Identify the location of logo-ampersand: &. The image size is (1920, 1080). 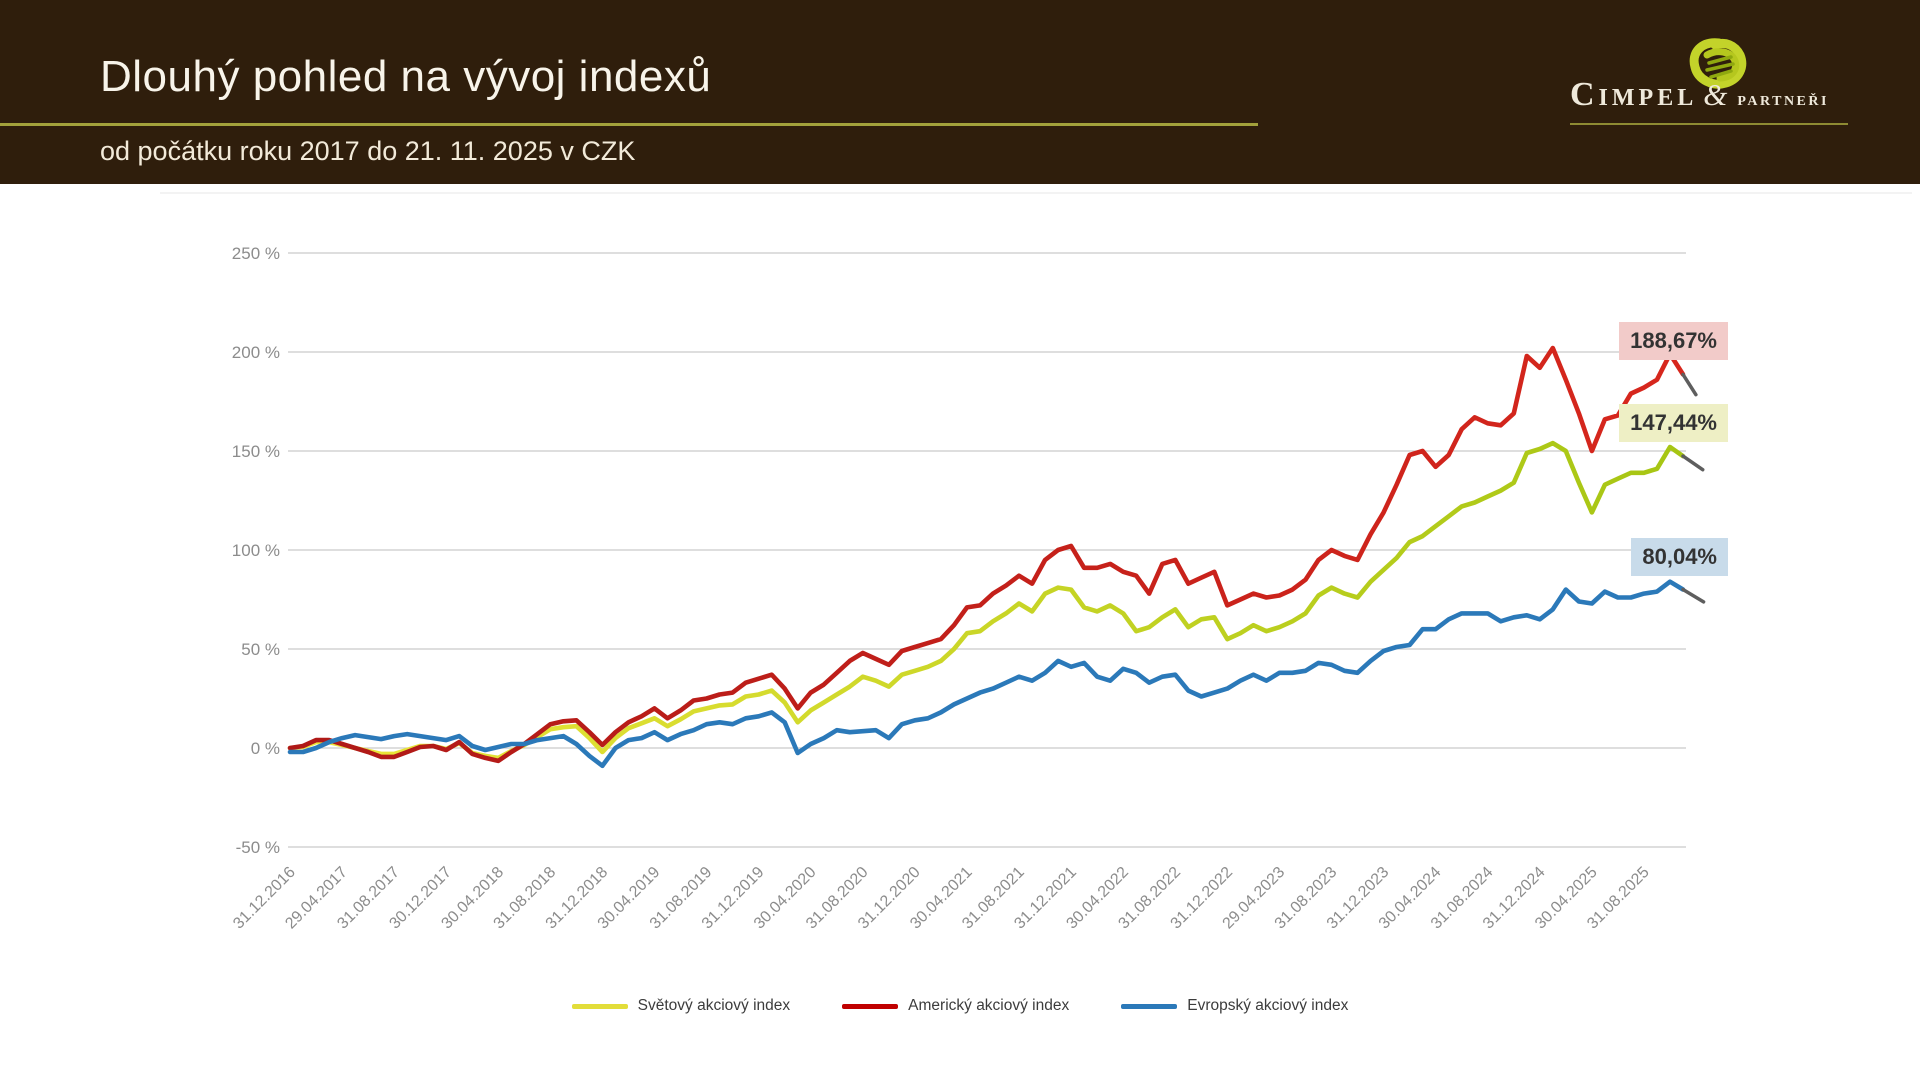
(1715, 94).